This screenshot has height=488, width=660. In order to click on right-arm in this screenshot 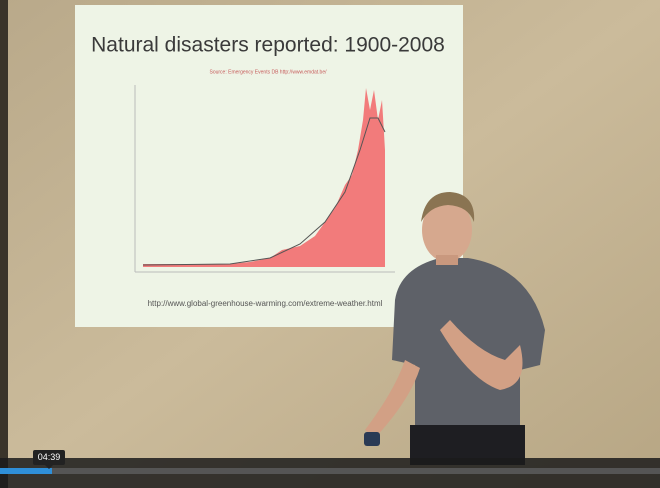, I will do `click(481, 355)`.